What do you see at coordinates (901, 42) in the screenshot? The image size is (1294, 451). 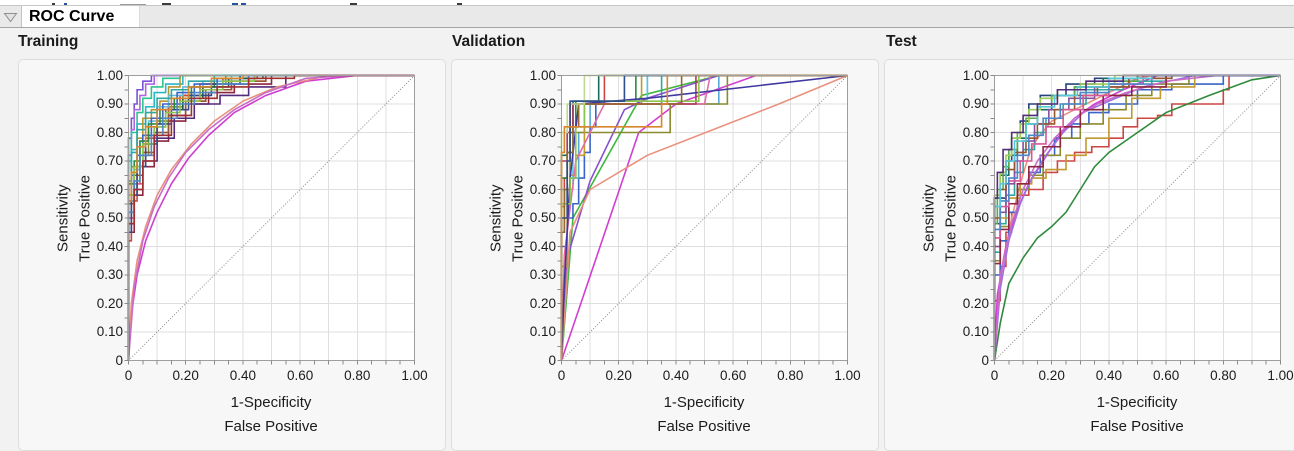 I see `panel-title-test: Test` at bounding box center [901, 42].